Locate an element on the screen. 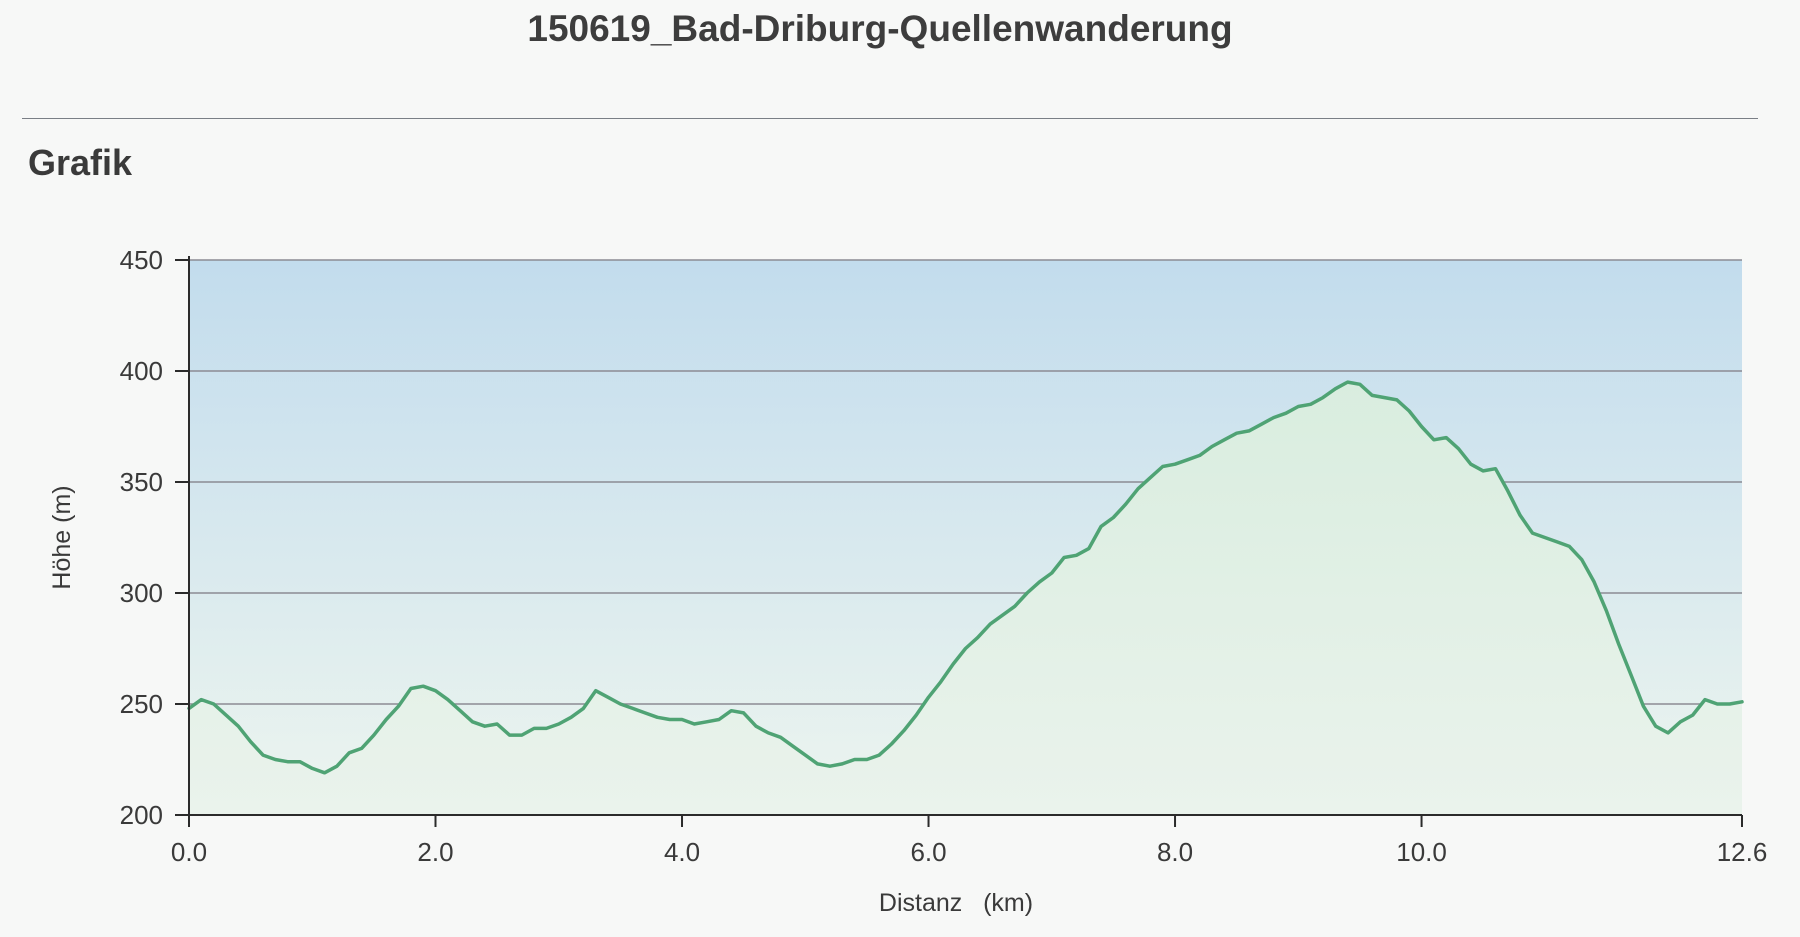 The width and height of the screenshot is (1800, 937). y-tick-label: 450 is located at coordinates (141, 260).